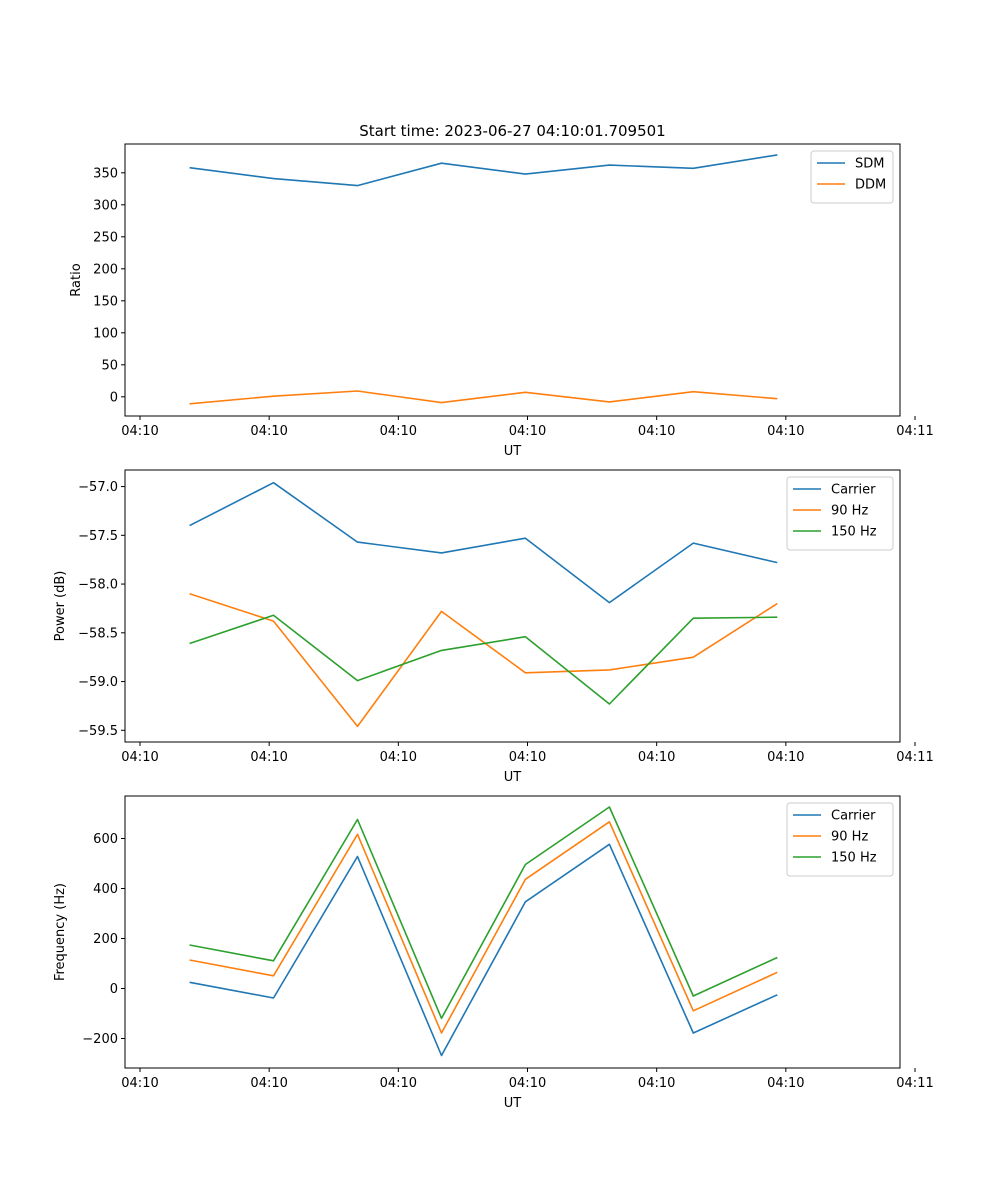 The width and height of the screenshot is (1000, 1200). I want to click on y-tick-label: −59.0, so click(98, 682).